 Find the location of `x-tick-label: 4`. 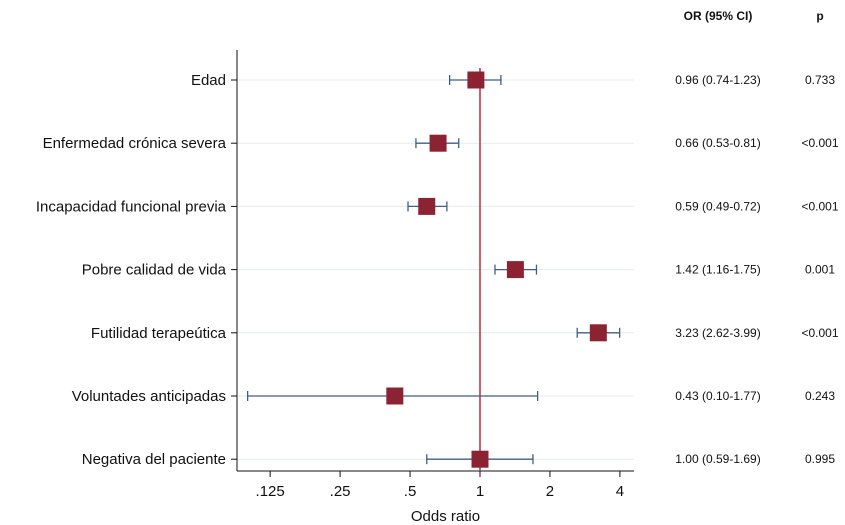

x-tick-label: 4 is located at coordinates (620, 491).